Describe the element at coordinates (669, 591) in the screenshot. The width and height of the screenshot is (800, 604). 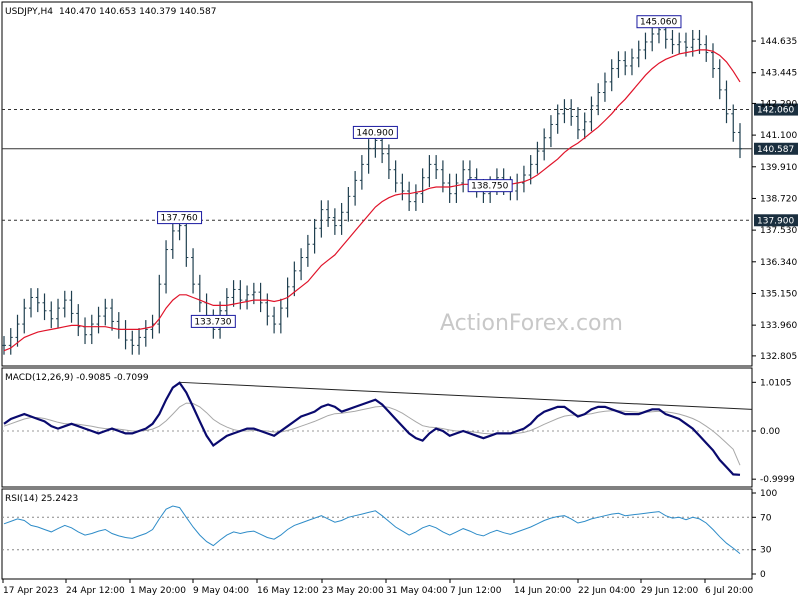
I see `x-tick-label: 29 Jun 12:00` at that location.